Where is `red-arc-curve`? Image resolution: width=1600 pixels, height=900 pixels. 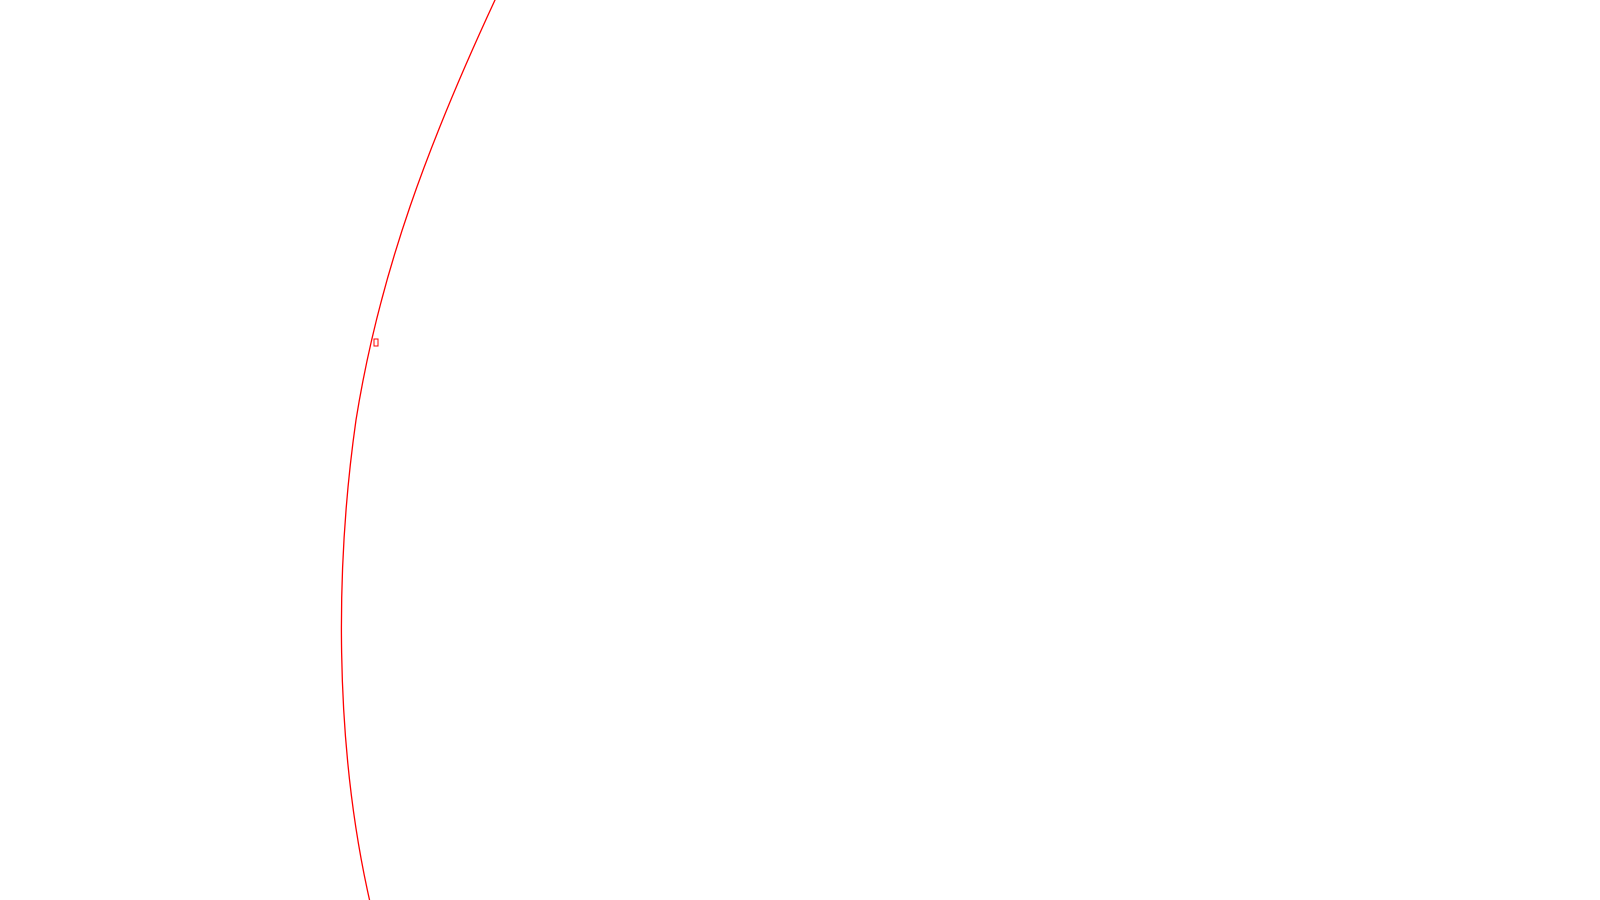 red-arc-curve is located at coordinates (418, 450).